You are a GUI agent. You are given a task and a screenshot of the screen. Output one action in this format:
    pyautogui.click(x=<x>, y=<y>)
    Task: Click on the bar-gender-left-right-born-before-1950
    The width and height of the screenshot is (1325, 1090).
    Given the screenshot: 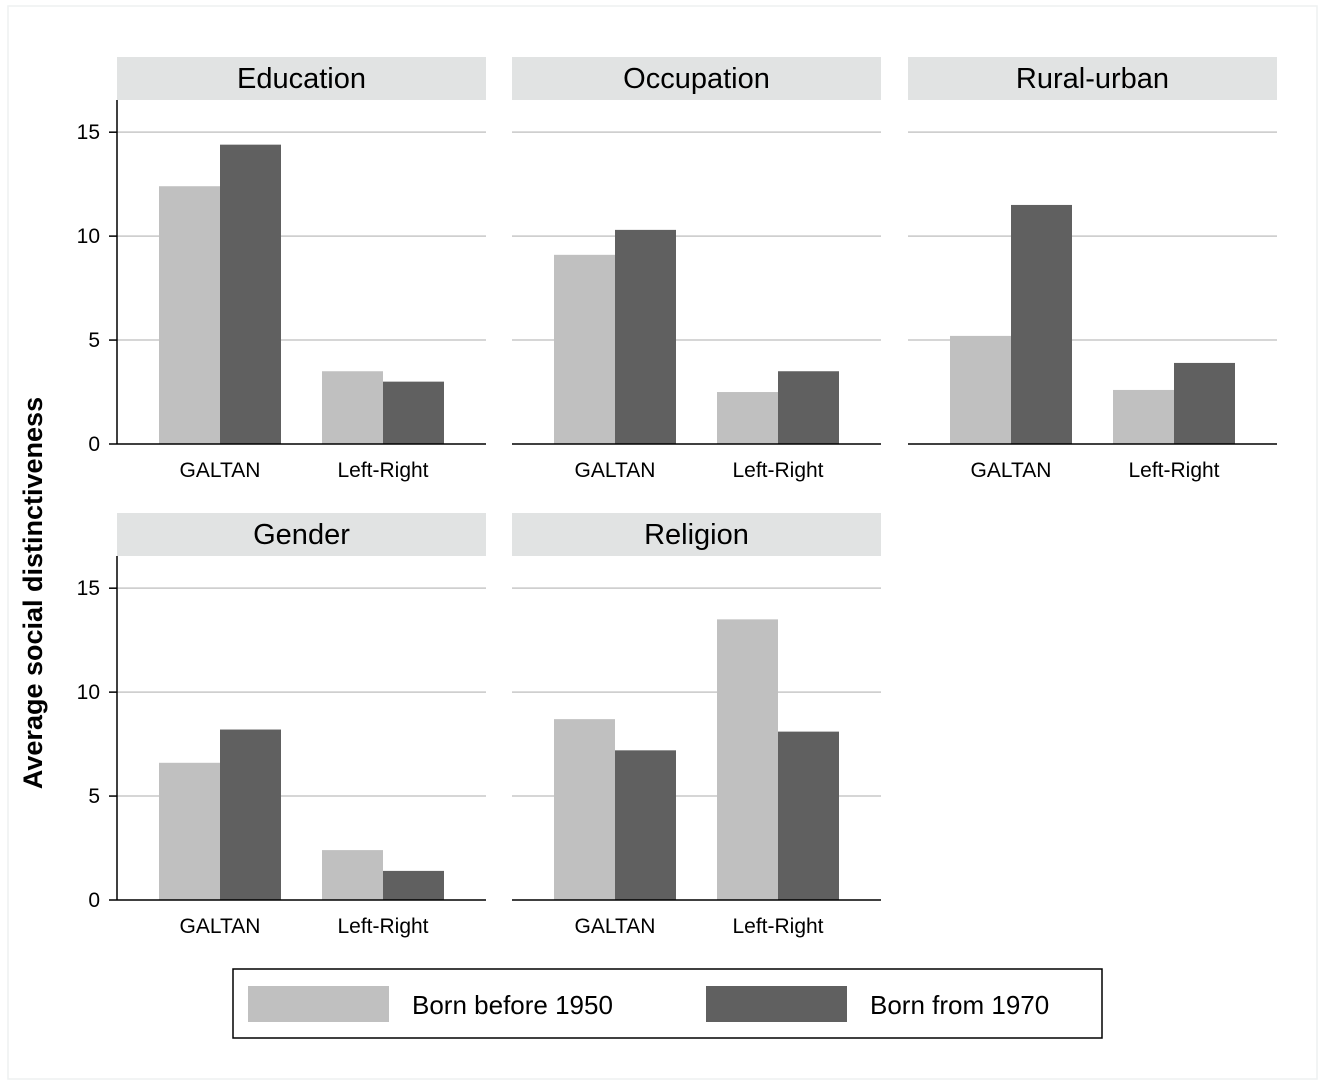 What is the action you would take?
    pyautogui.click(x=352, y=875)
    